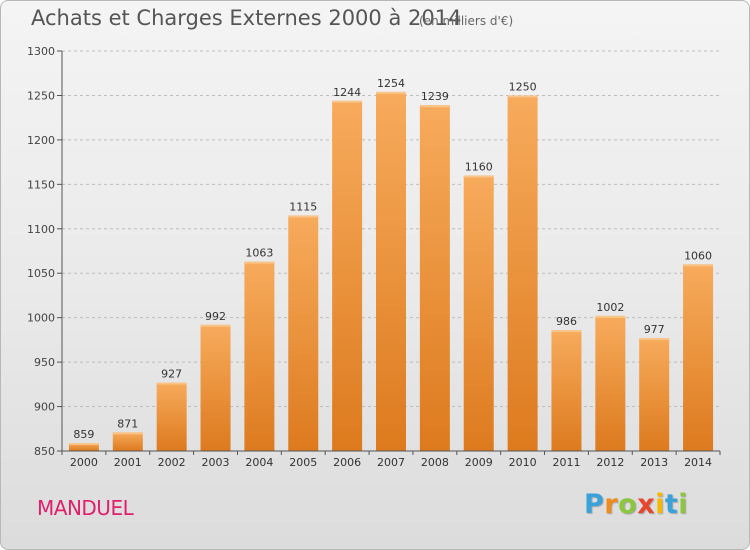 This screenshot has width=750, height=550. What do you see at coordinates (611, 504) in the screenshot?
I see `logo-letter: r` at bounding box center [611, 504].